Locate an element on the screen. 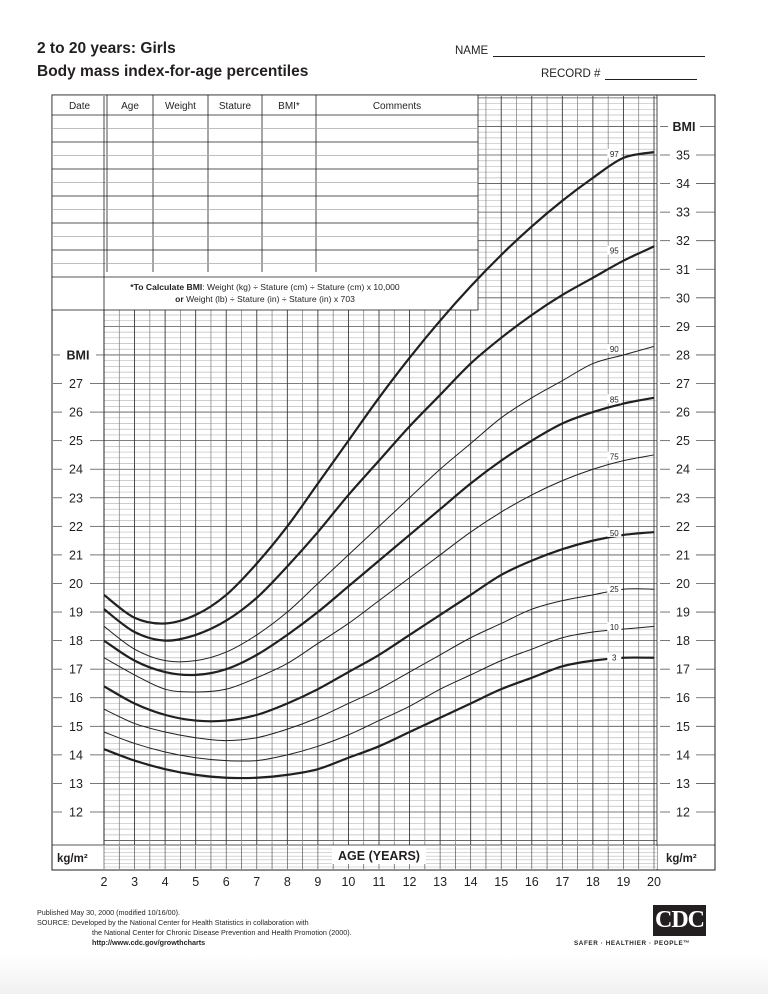 The width and height of the screenshot is (768, 994). x-tick-label: 6 is located at coordinates (226, 882).